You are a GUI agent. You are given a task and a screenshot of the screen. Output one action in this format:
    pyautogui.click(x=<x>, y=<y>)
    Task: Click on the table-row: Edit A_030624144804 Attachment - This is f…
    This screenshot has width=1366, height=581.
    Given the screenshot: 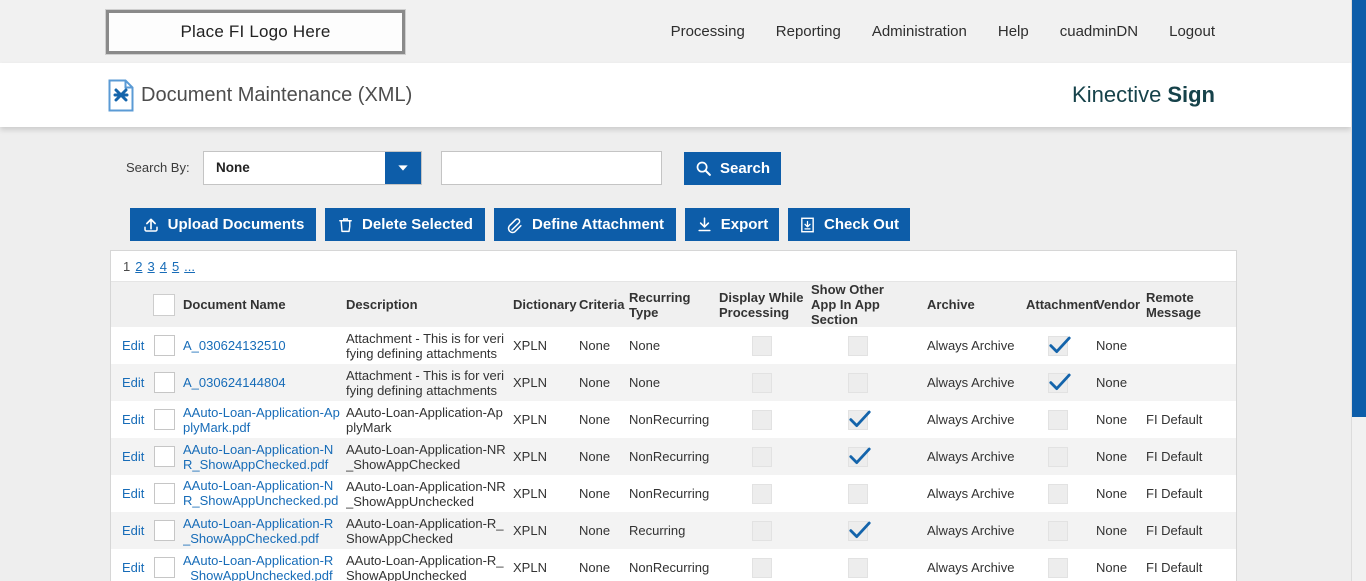 What is the action you would take?
    pyautogui.click(x=673, y=382)
    